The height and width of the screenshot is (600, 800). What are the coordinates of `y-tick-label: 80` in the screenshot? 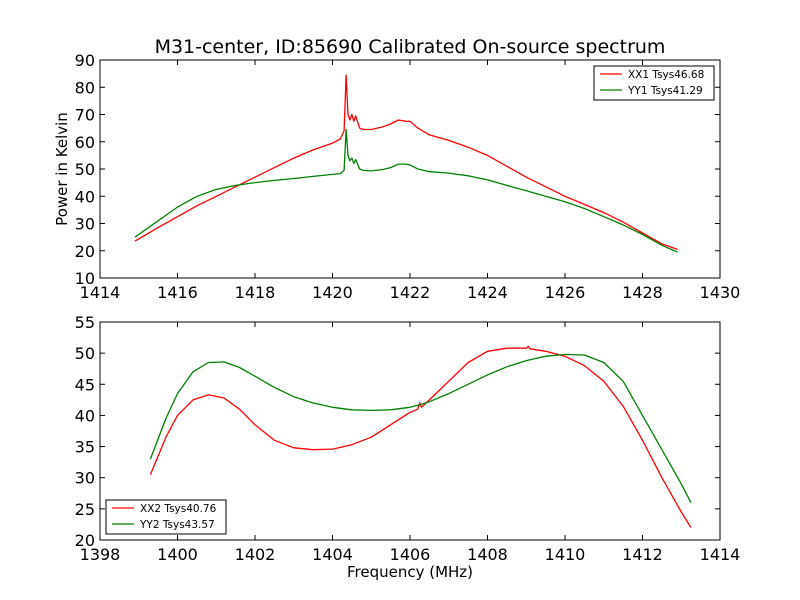 It's located at (85, 87).